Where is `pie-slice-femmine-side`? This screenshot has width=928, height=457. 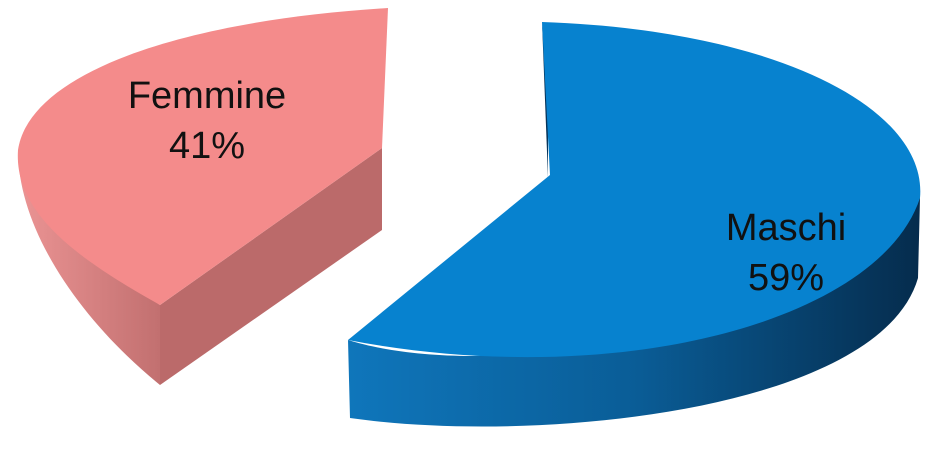
pie-slice-femmine-side is located at coordinates (89, 267).